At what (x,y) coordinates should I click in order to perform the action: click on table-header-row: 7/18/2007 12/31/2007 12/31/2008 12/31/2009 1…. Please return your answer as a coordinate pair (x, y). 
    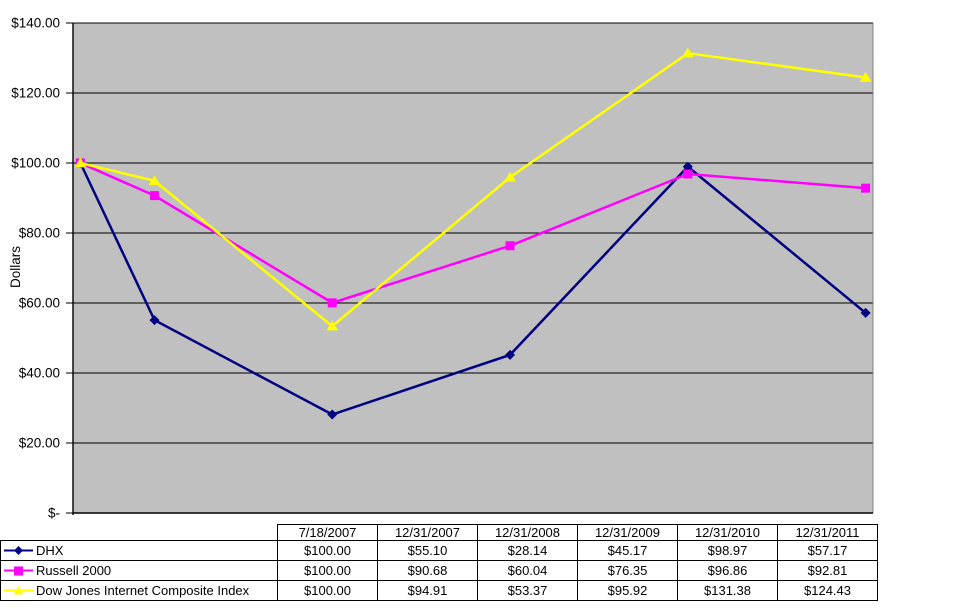
    Looking at the image, I should click on (439, 532).